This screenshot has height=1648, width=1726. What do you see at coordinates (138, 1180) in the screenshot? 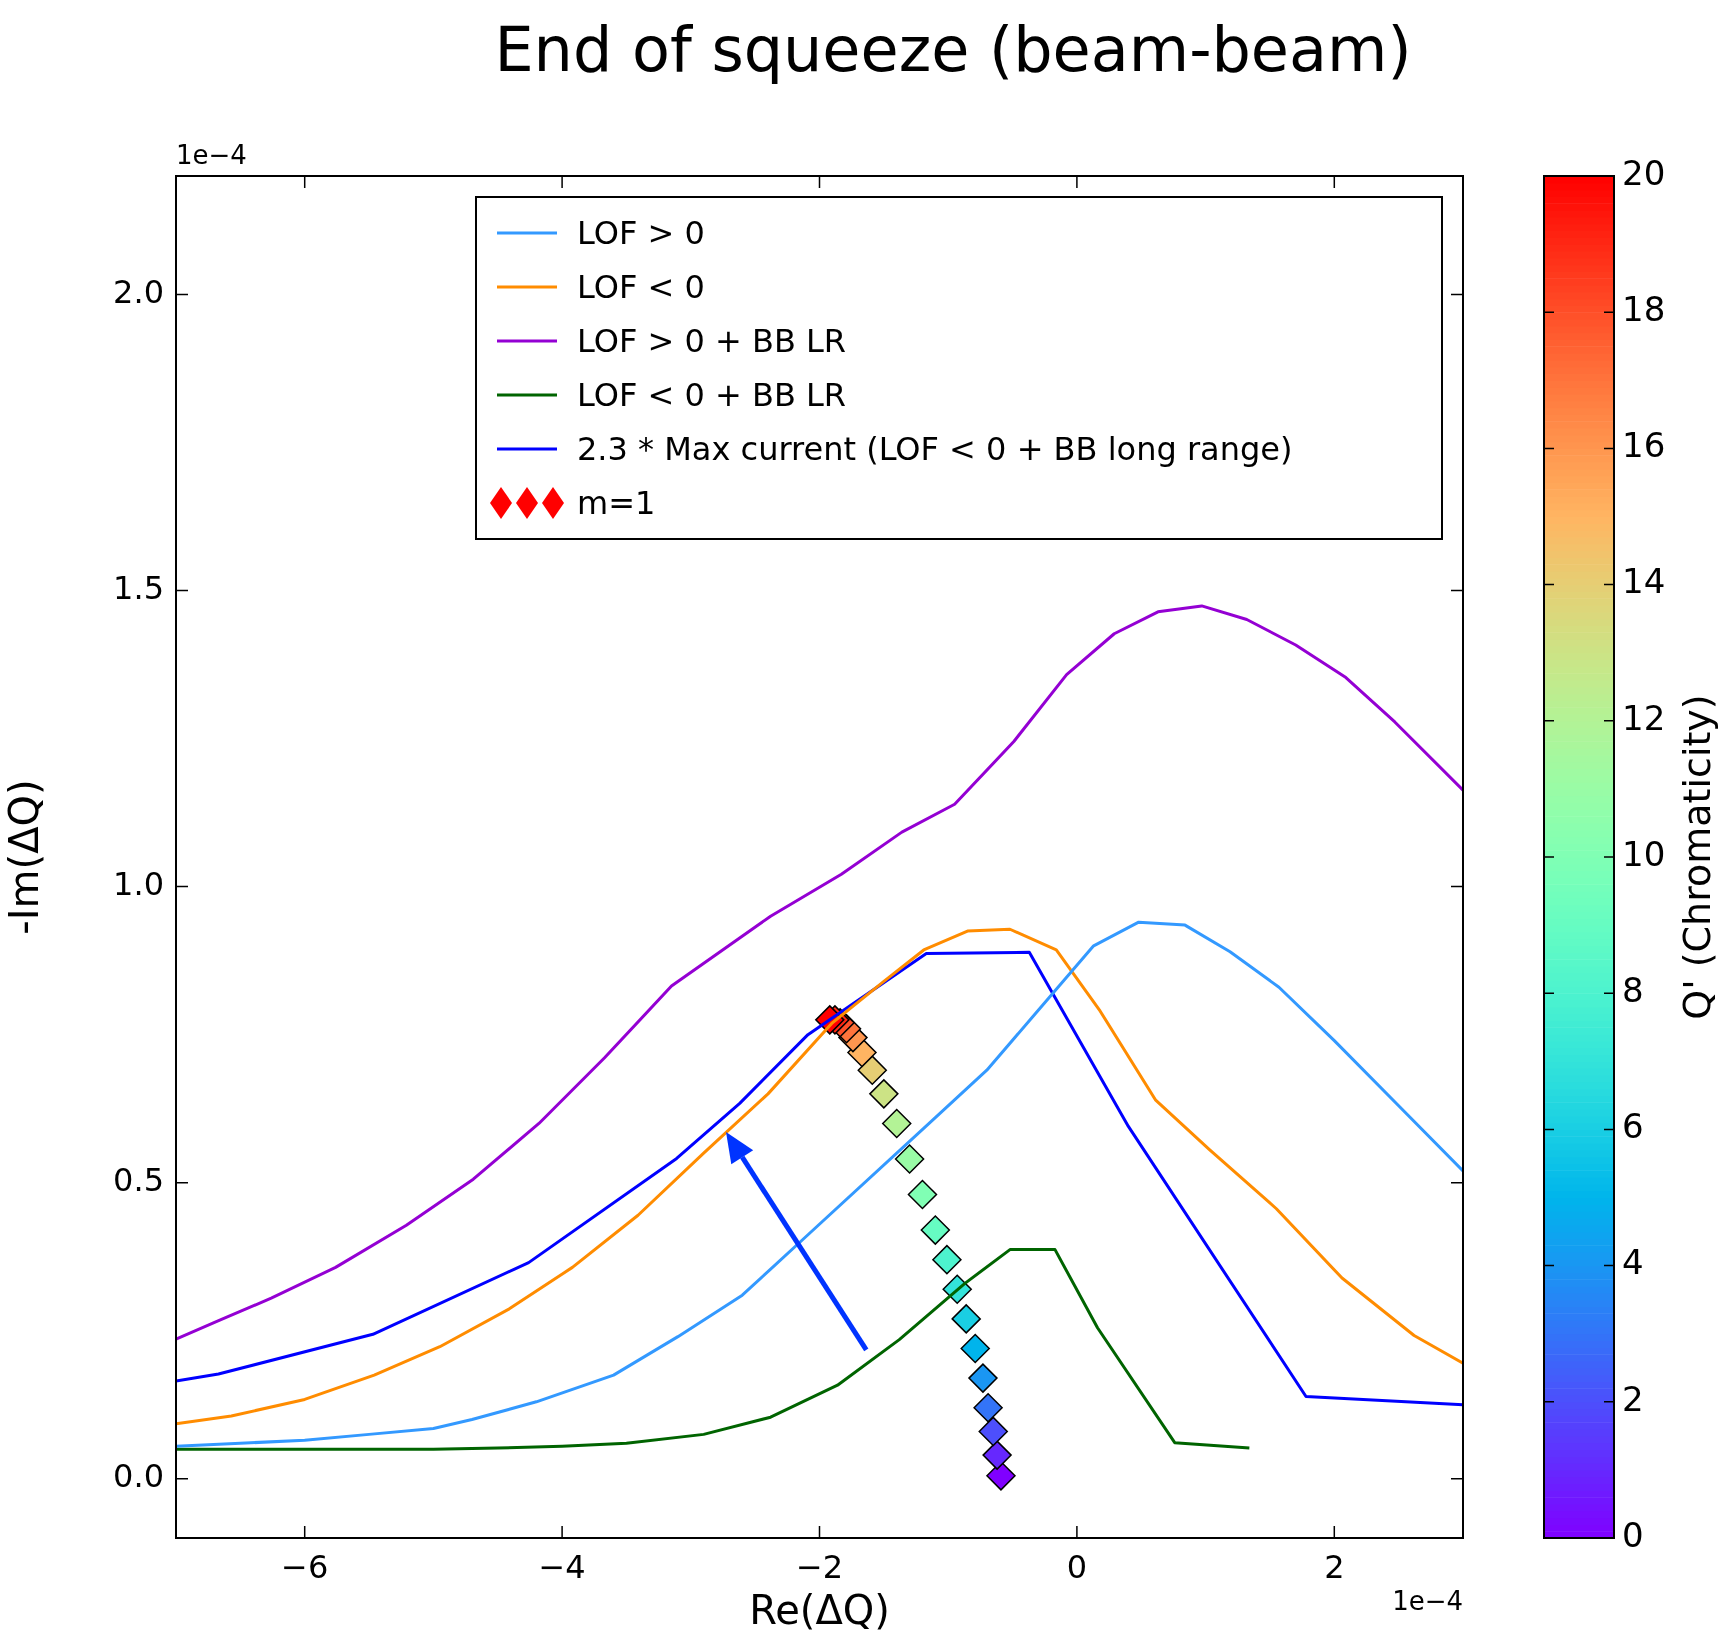
I see `y-tick-label: 0.5` at bounding box center [138, 1180].